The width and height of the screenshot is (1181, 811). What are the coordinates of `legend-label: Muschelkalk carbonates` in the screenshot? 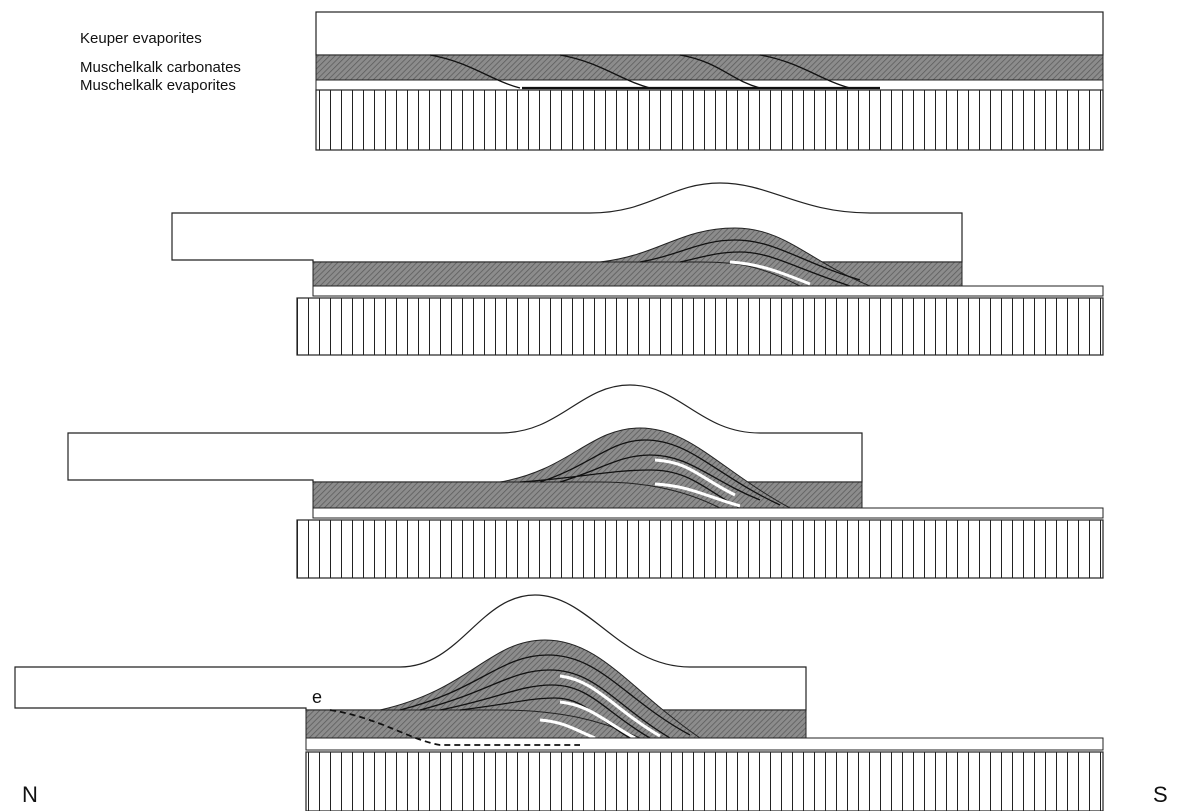 It's located at (160, 67).